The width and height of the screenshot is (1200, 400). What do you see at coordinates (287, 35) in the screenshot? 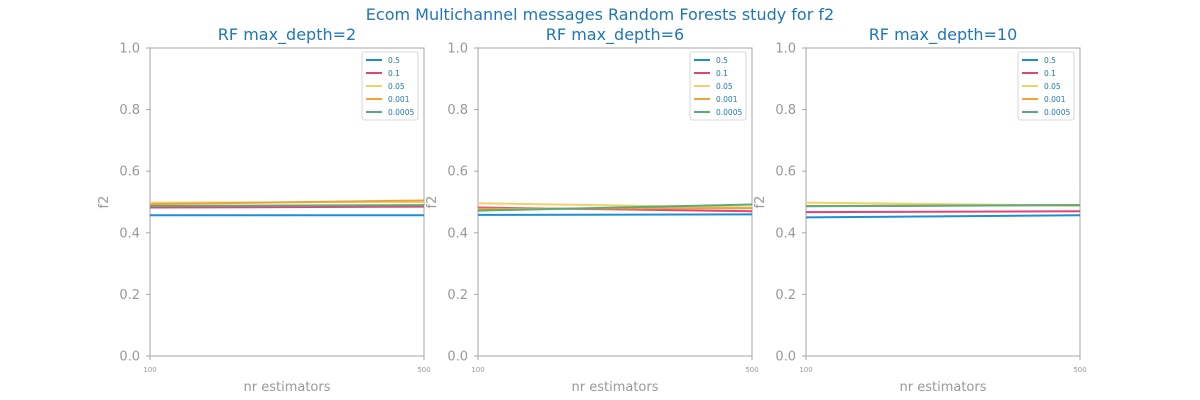
I see `panel-title: RF max_depth=2` at bounding box center [287, 35].